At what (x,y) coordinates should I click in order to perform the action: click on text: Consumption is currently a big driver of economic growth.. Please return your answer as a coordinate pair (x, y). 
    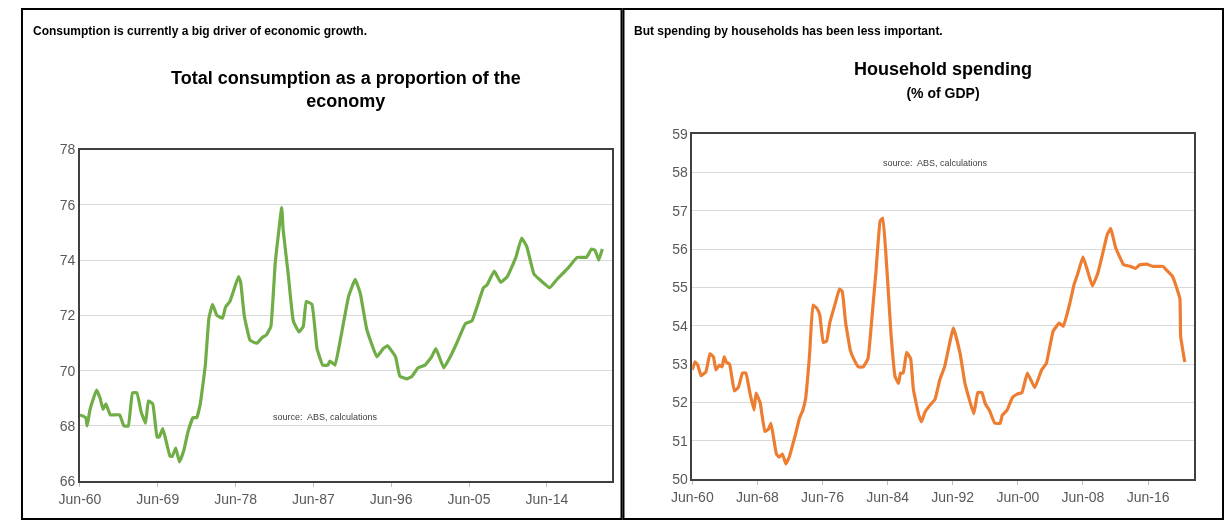
    Looking at the image, I should click on (200, 31).